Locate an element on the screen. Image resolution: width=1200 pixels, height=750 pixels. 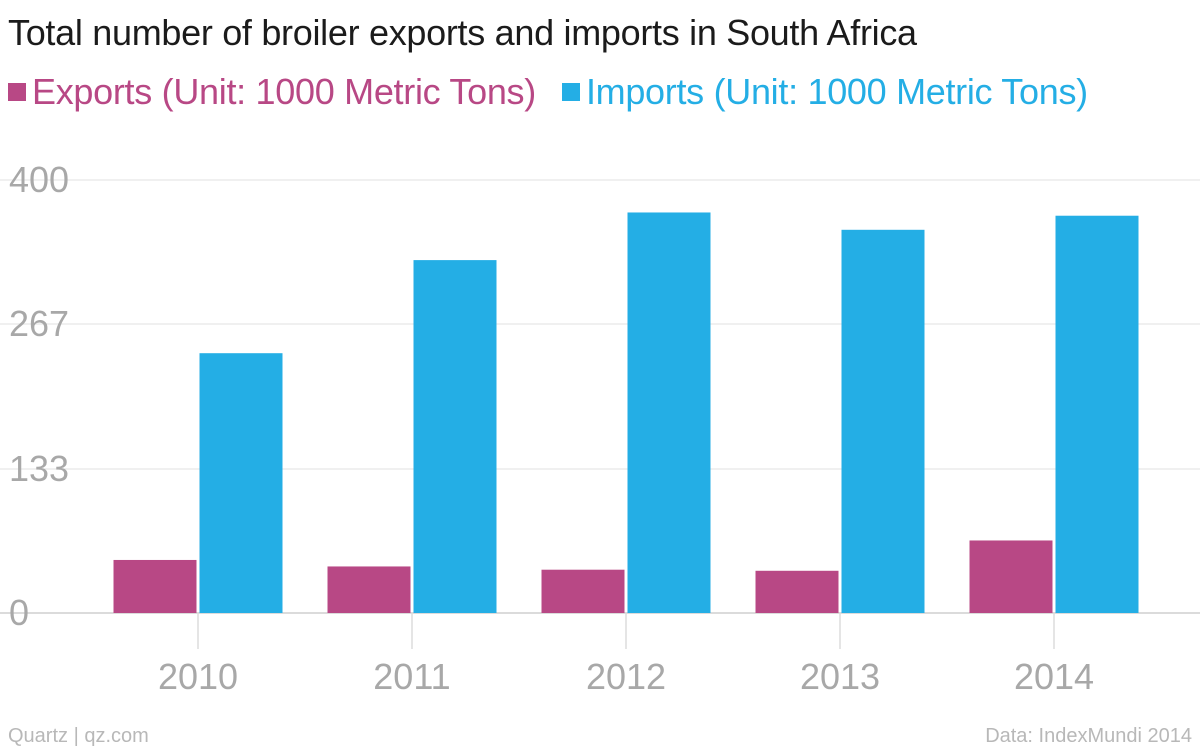
y-tick-label: 400 is located at coordinates (39, 179).